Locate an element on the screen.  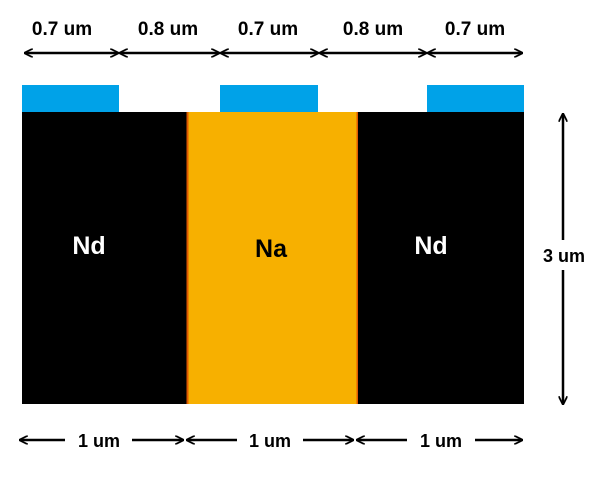
top-dimension-labels: 0.7 um 0.8 um 0.7 um 0.8 um 0.7 um is located at coordinates (268, 29).